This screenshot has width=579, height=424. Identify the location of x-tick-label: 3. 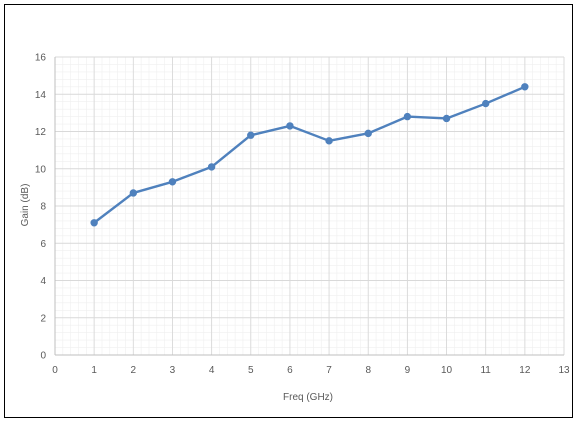
(173, 370).